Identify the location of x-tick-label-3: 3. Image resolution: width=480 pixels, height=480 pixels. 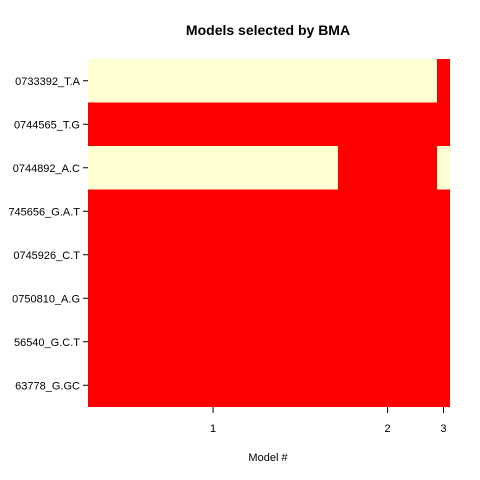
(443, 429).